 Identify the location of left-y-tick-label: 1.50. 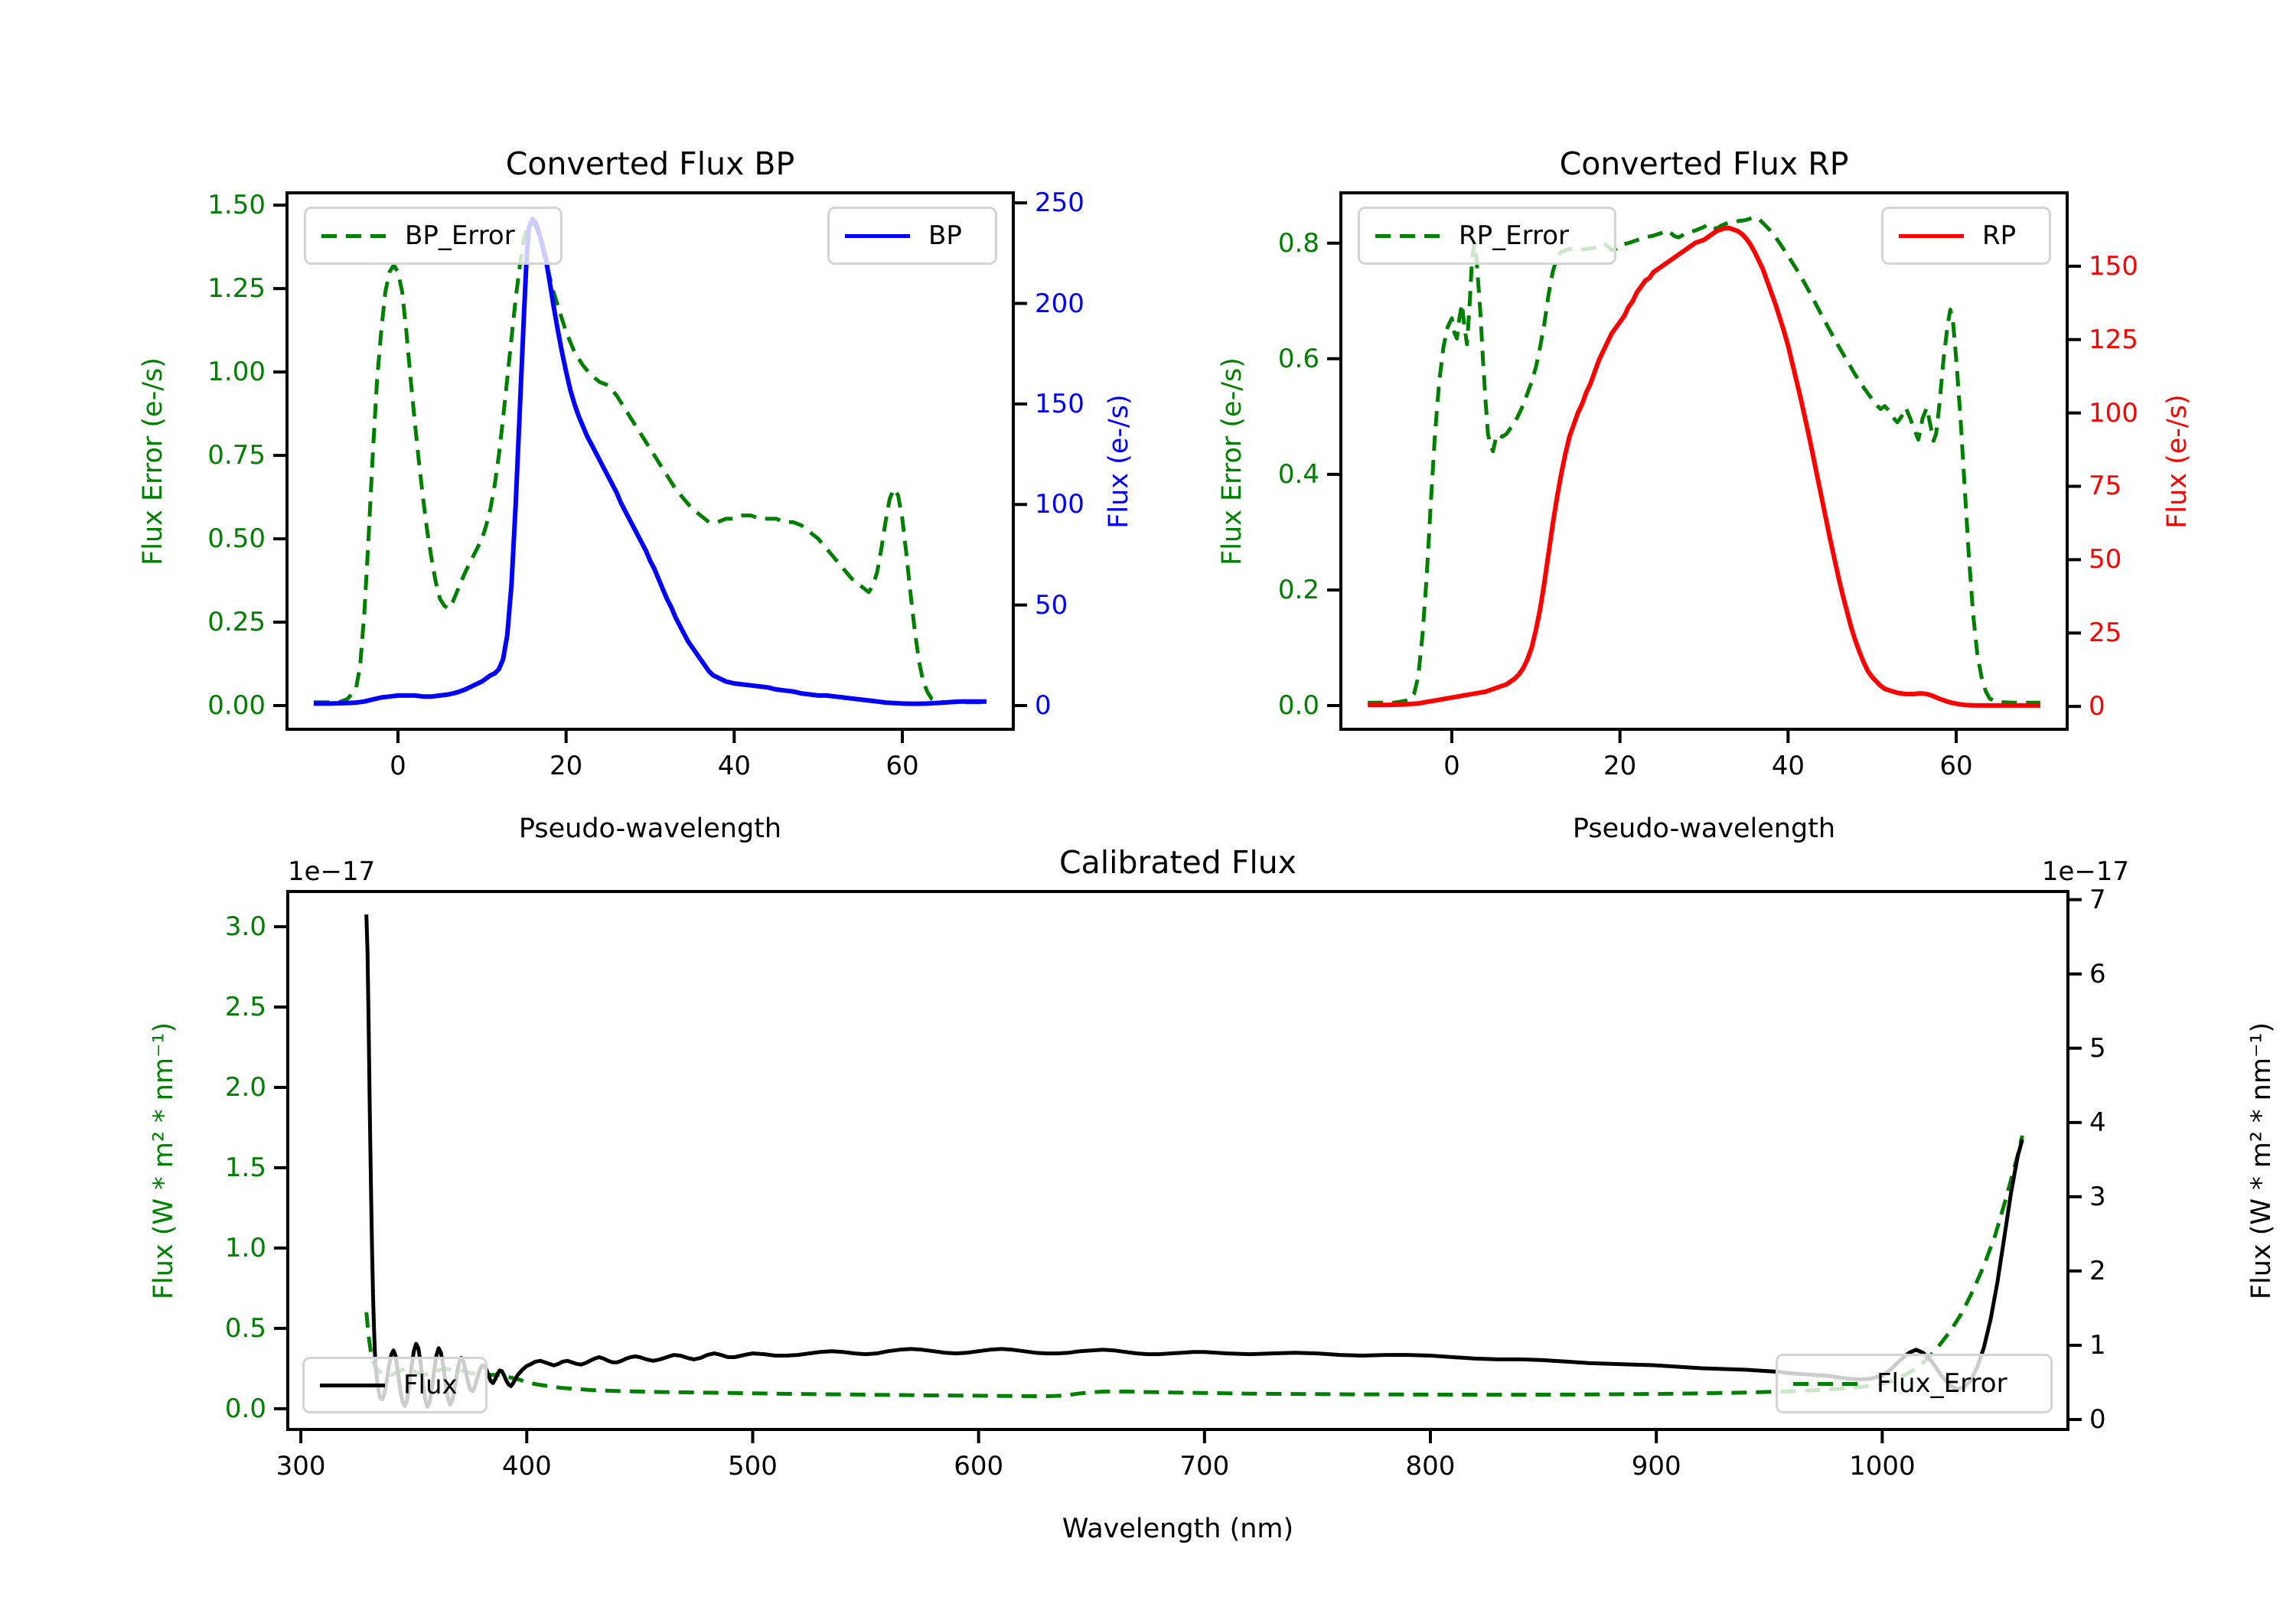
(236, 206).